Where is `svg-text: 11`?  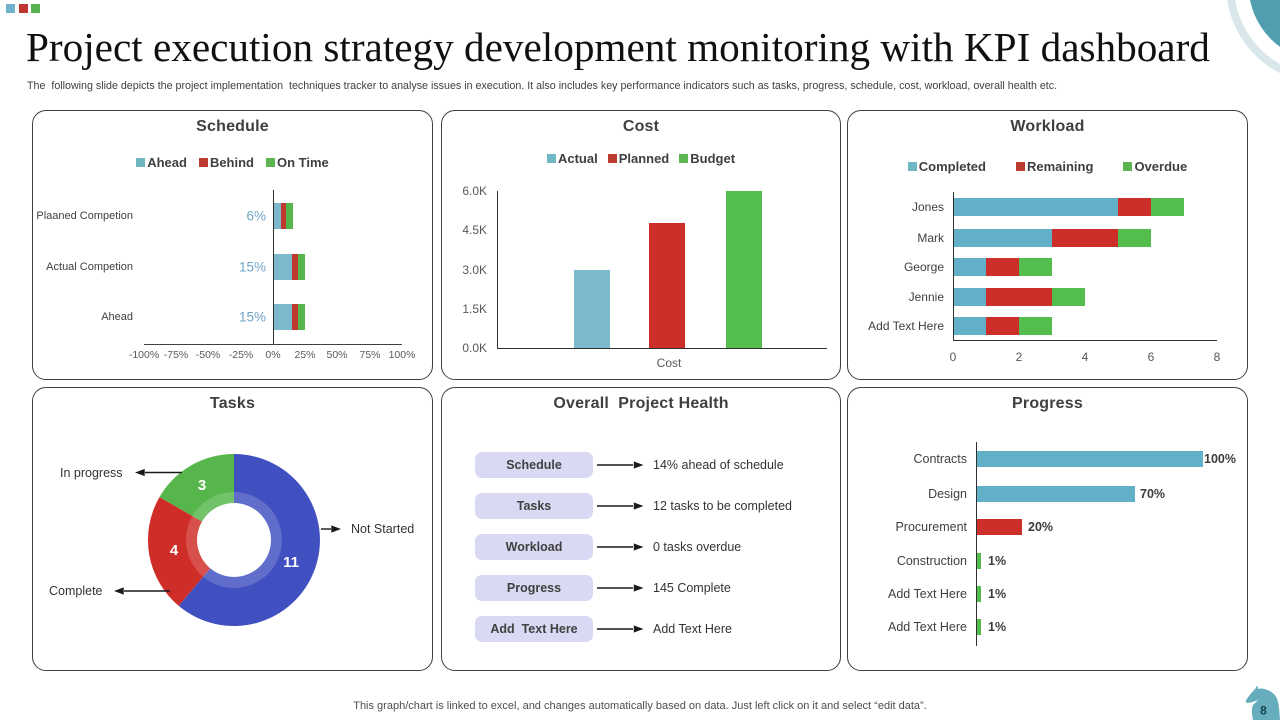
svg-text: 11 is located at coordinates (291, 562).